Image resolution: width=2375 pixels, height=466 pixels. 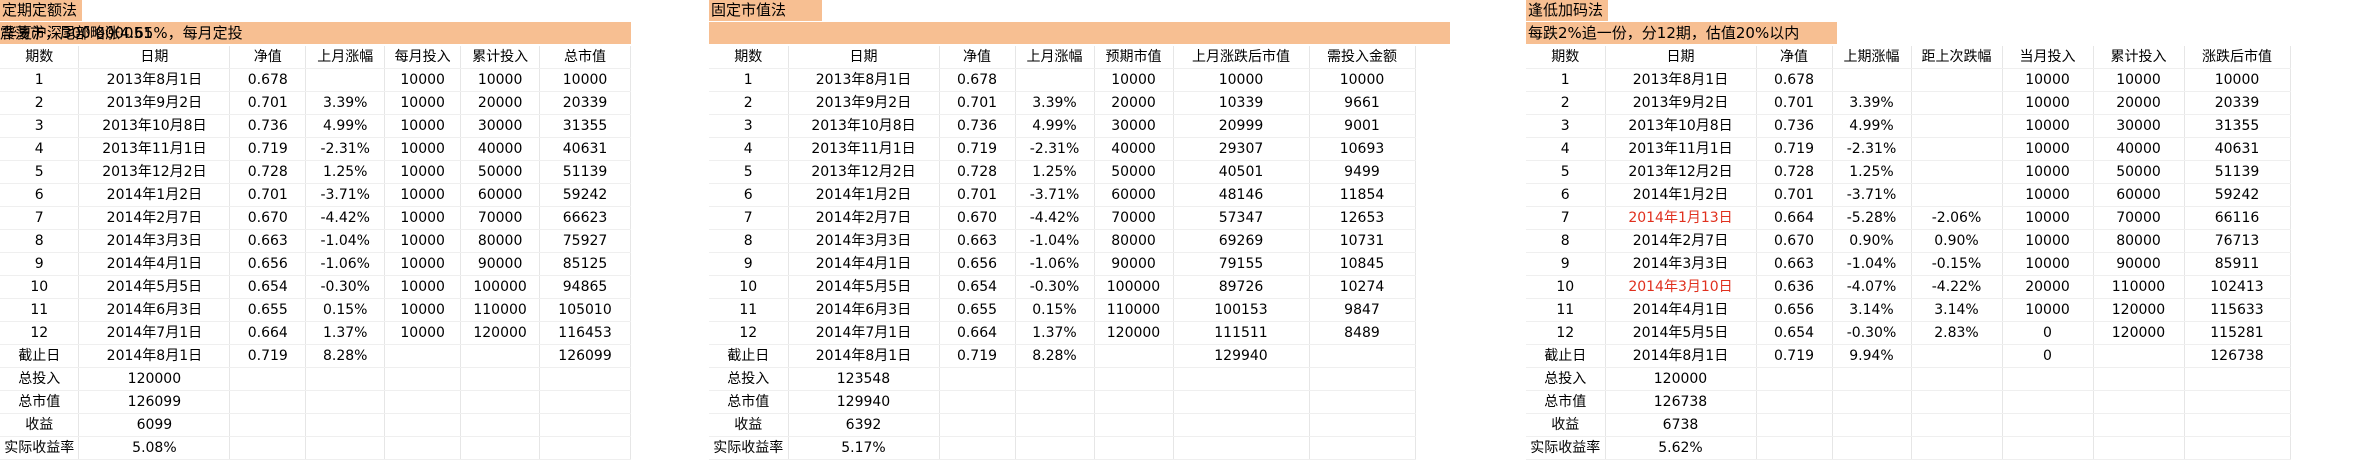 What do you see at coordinates (749, 58) in the screenshot?
I see `column-header: 期数` at bounding box center [749, 58].